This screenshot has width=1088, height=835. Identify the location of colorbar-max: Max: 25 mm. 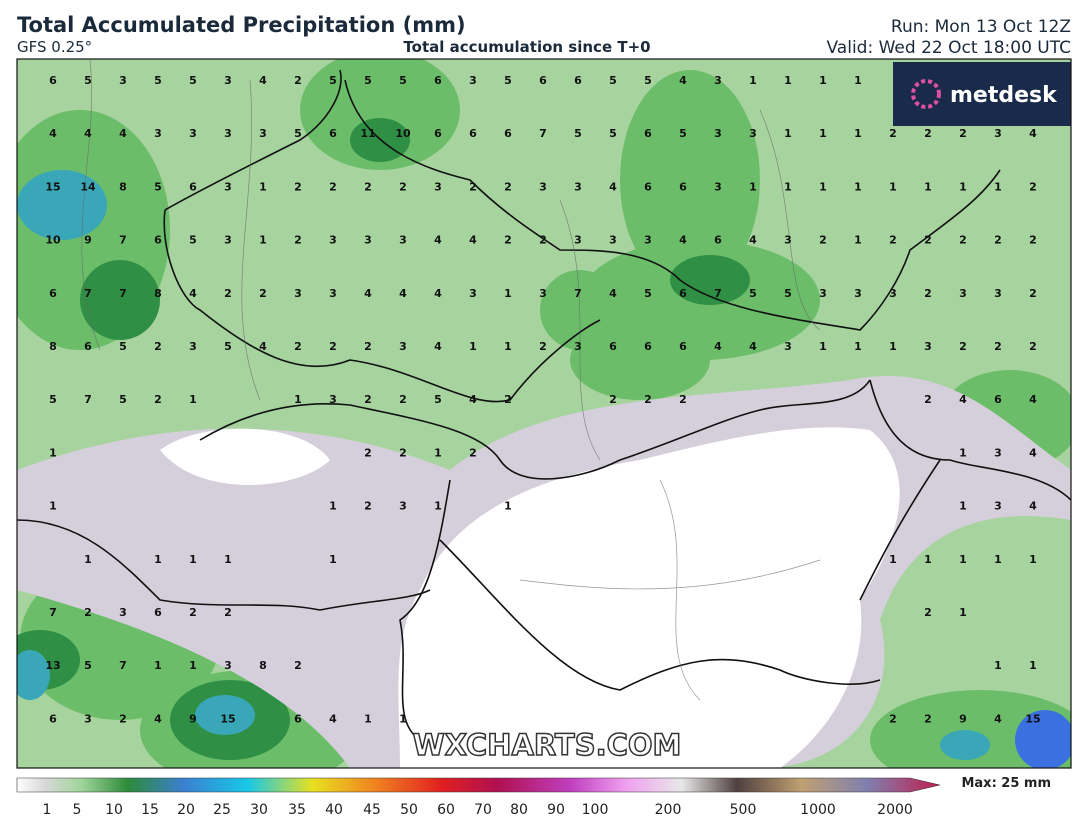
(1006, 783).